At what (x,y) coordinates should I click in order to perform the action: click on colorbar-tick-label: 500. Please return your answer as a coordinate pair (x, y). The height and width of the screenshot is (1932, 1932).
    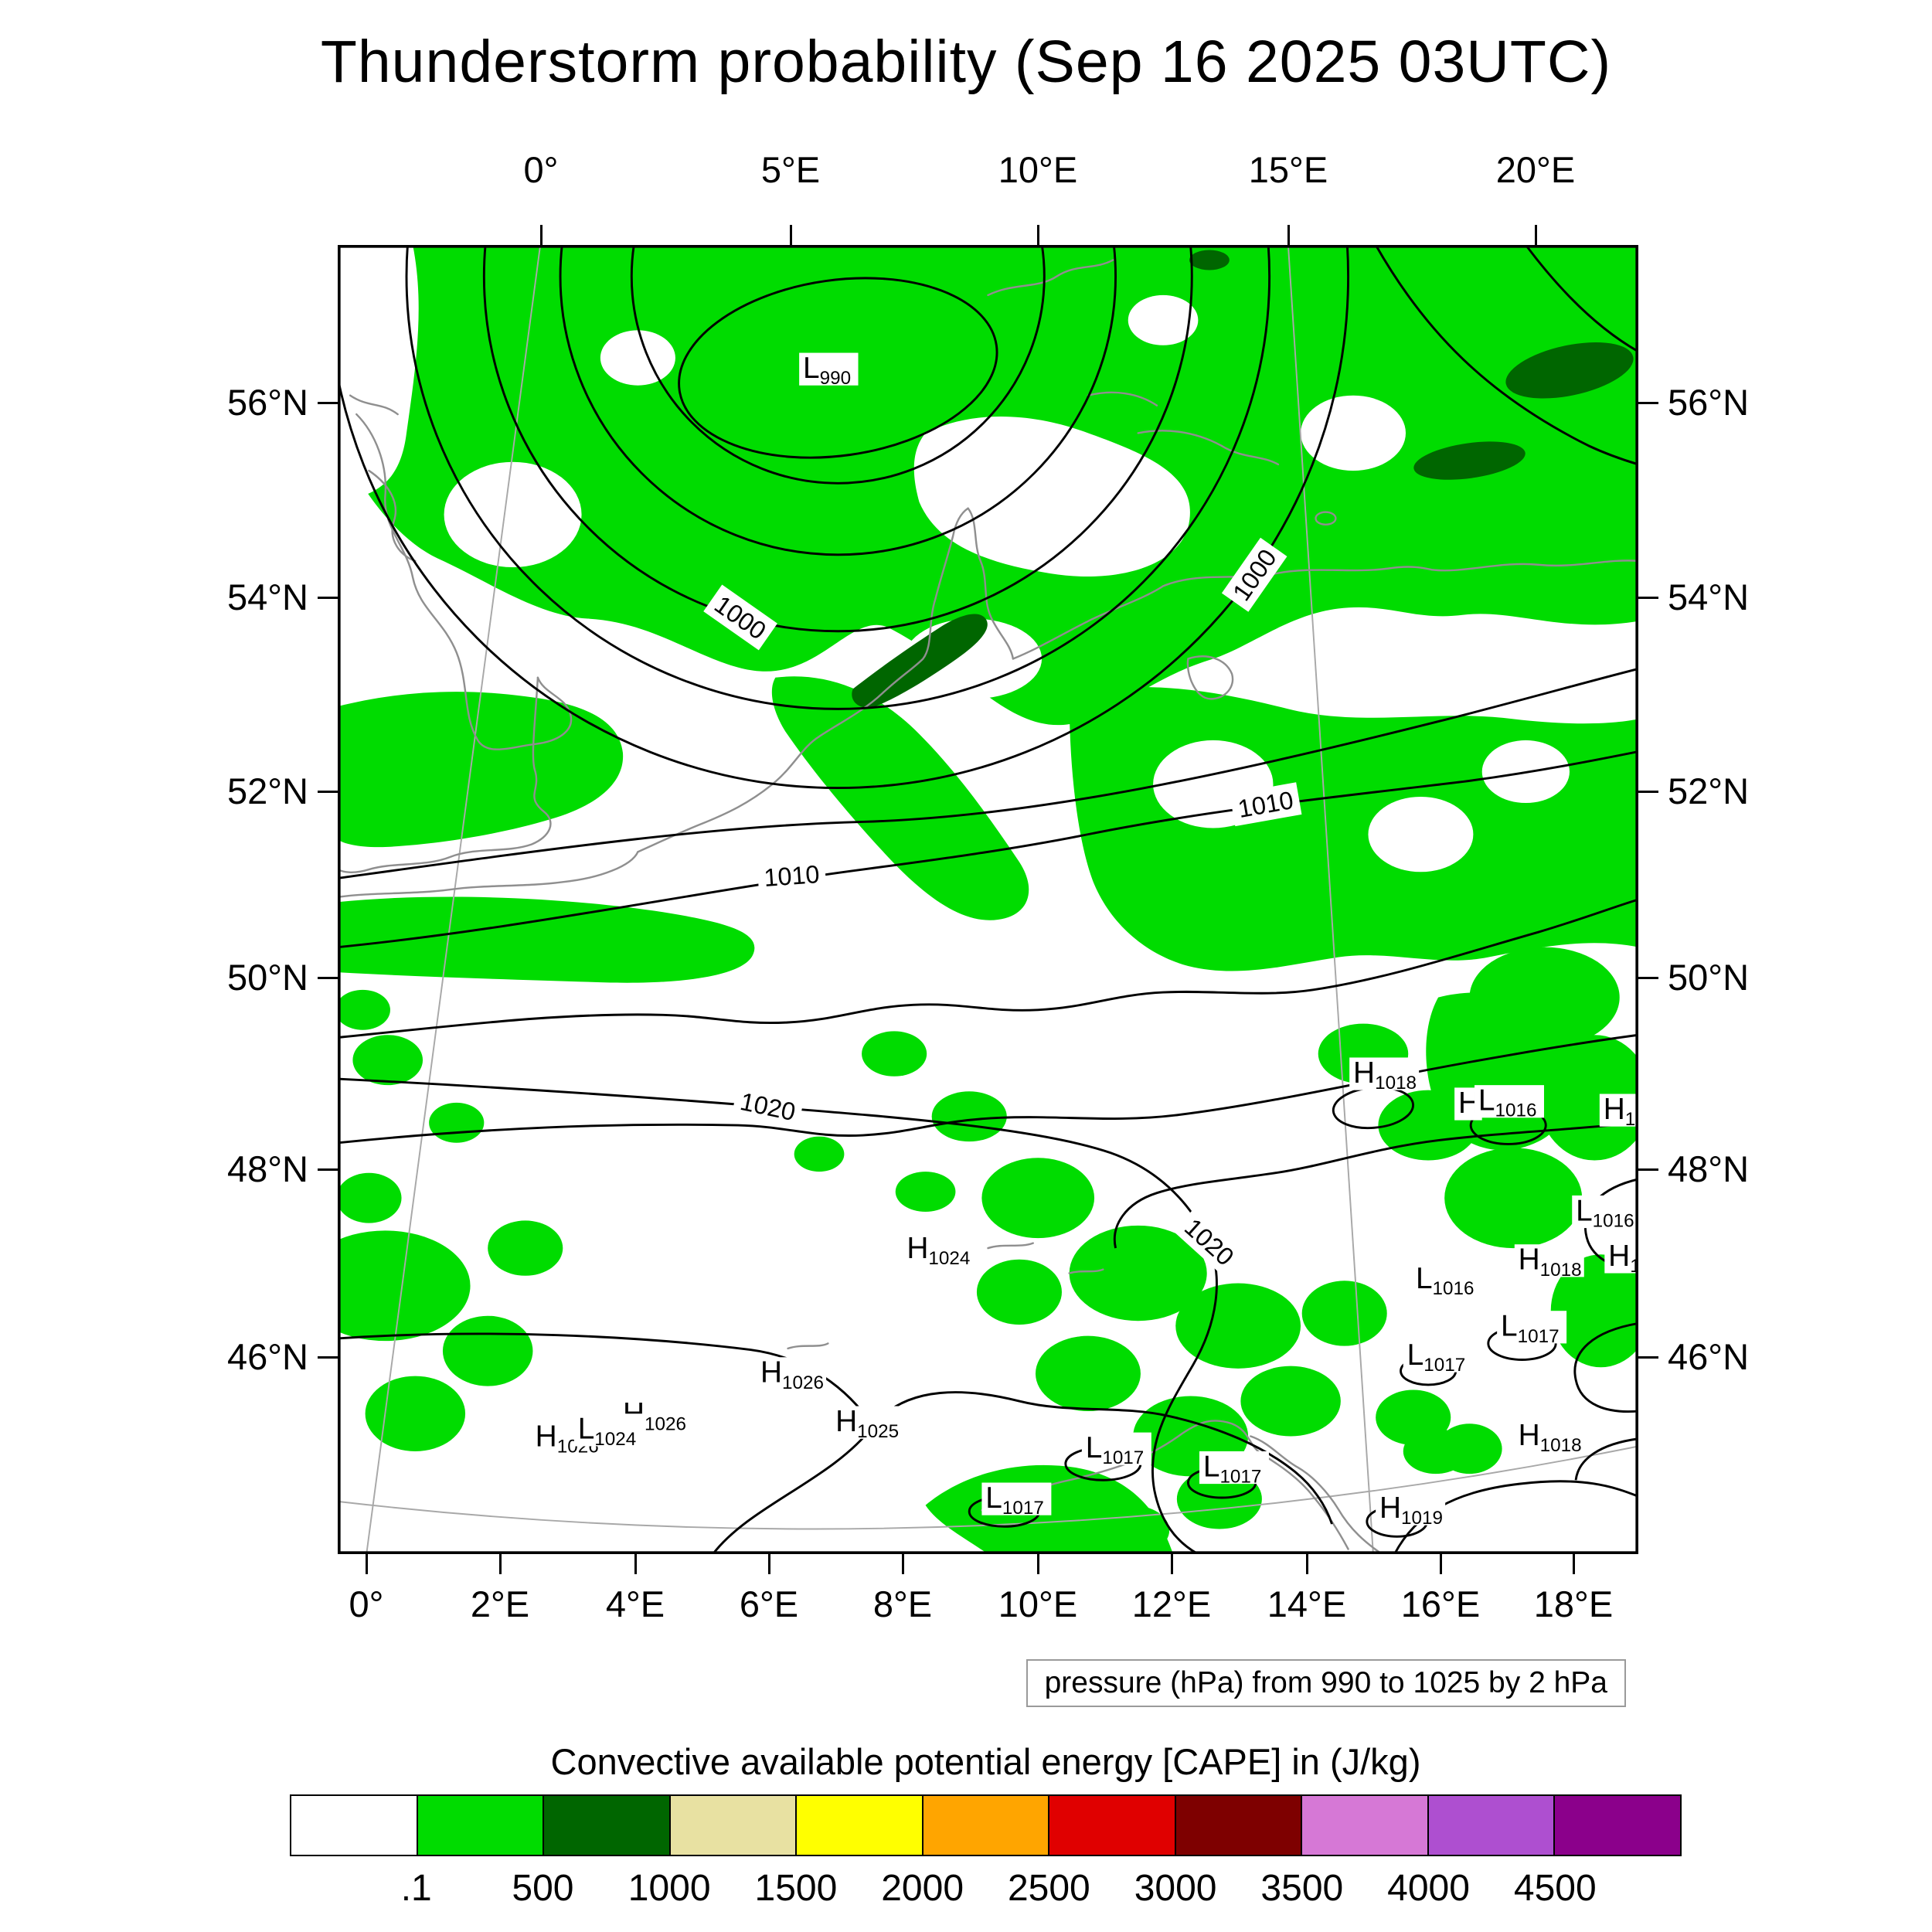
    Looking at the image, I should click on (543, 1888).